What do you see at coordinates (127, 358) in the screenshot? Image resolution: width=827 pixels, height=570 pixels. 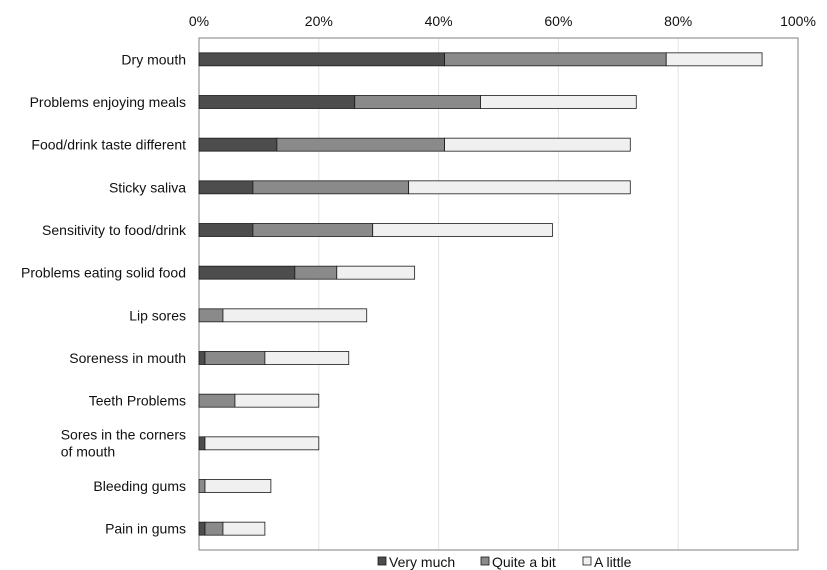 I see `category-label: Soreness in mouth` at bounding box center [127, 358].